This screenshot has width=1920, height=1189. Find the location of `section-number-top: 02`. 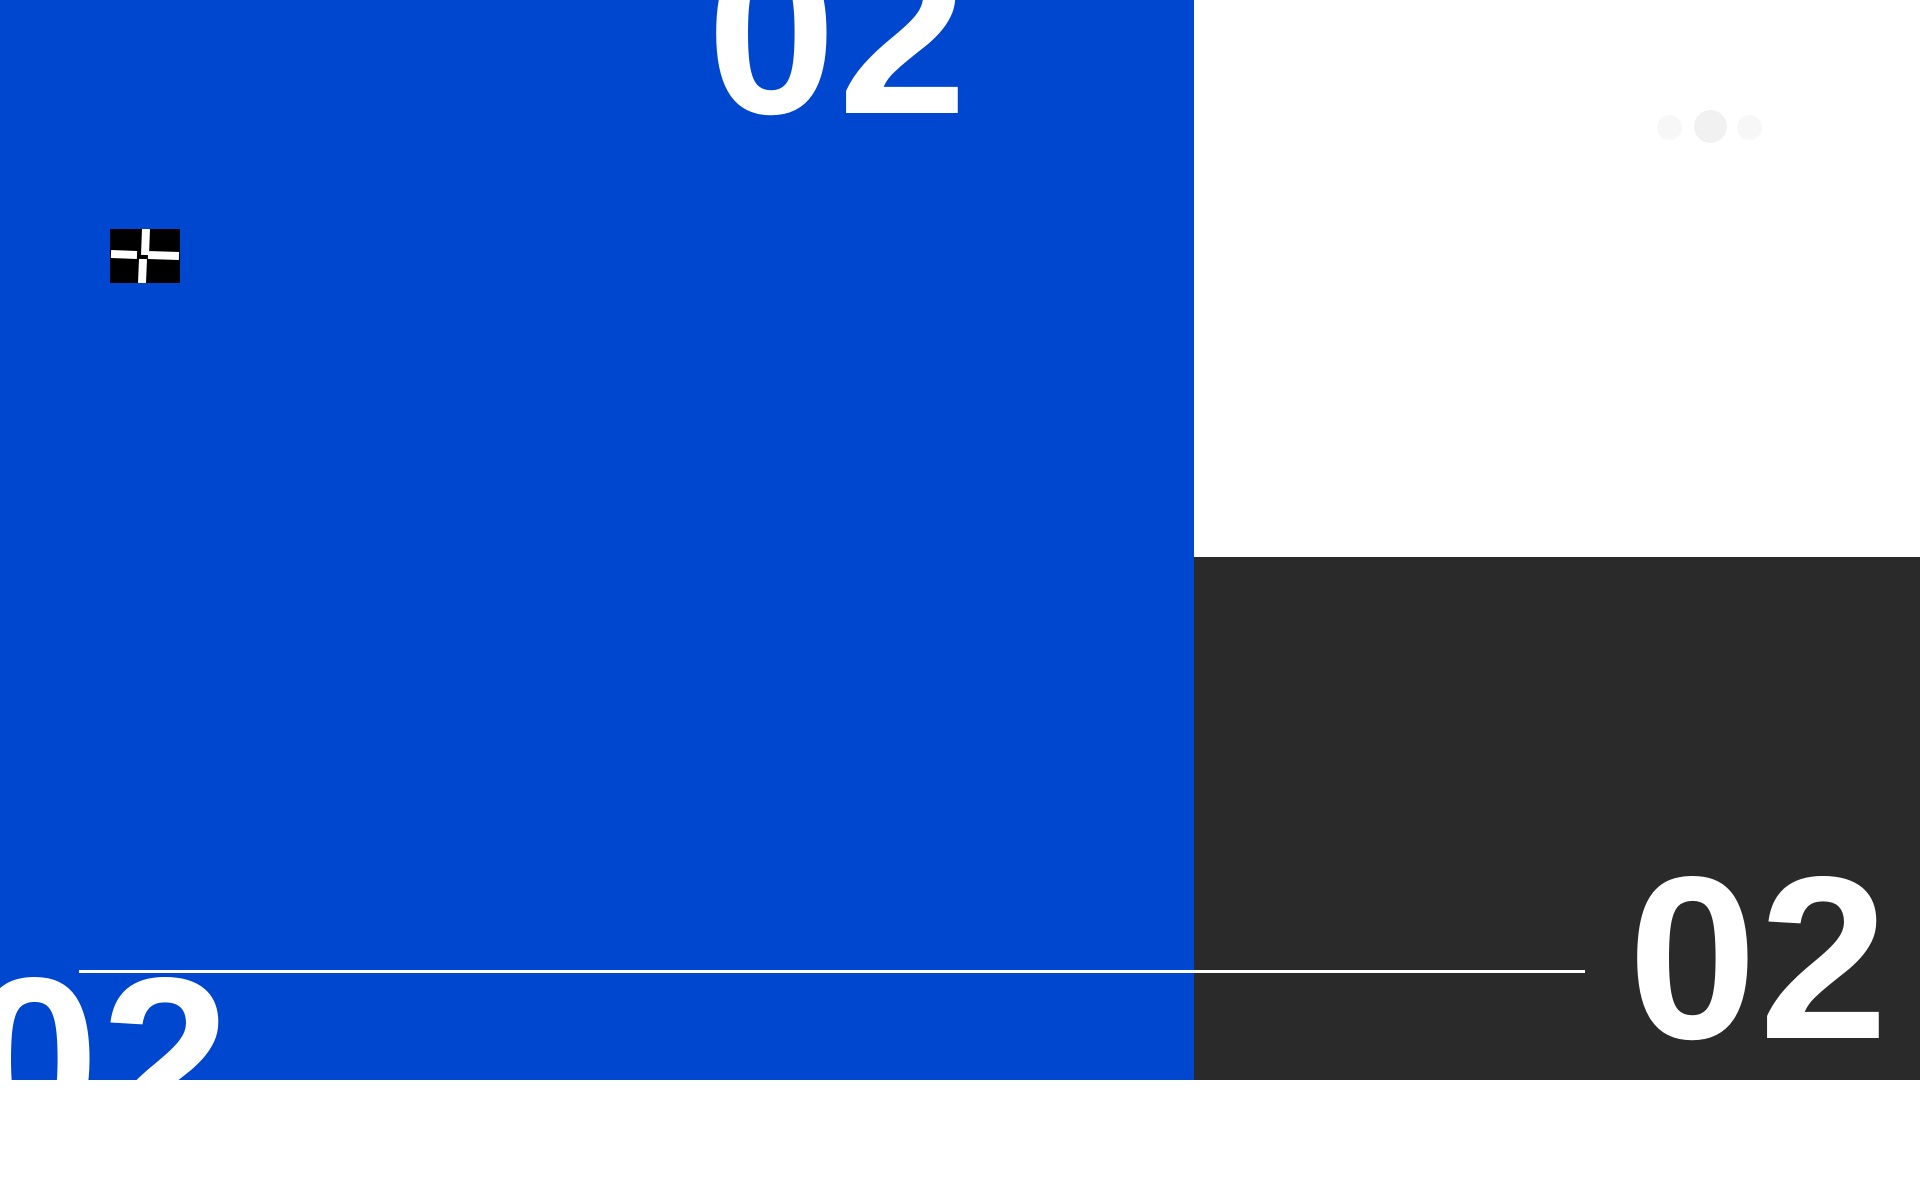

section-number-top: 02 is located at coordinates (838, 81).